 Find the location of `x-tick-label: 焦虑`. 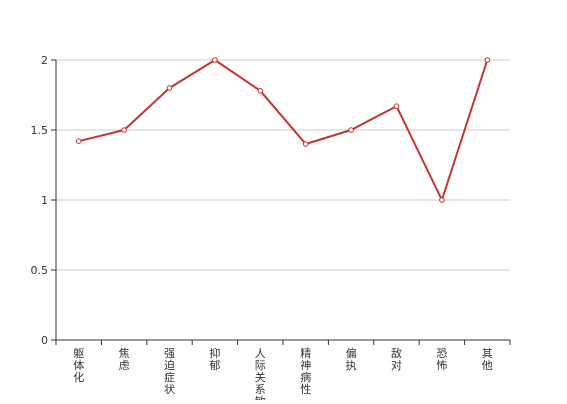

x-tick-label: 焦虑 is located at coordinates (124, 359).